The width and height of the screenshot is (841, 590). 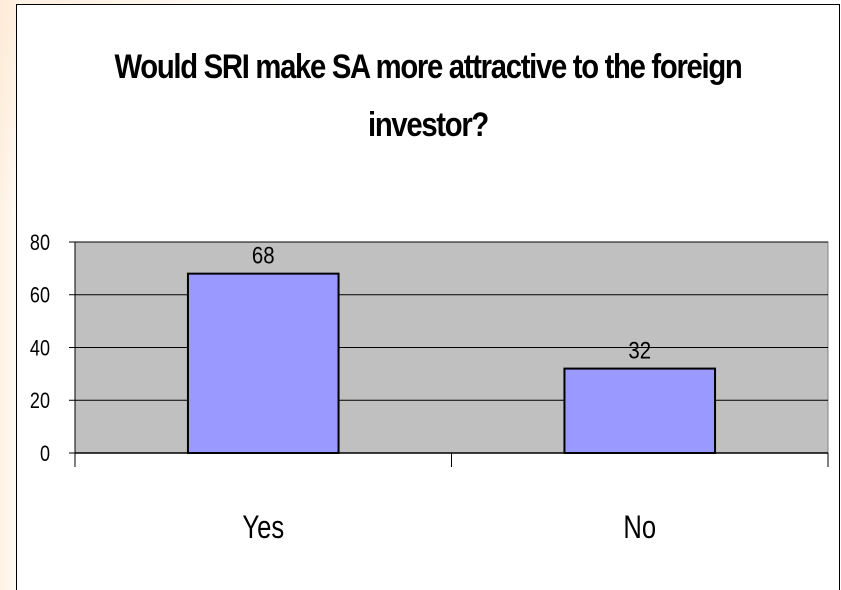 I want to click on y-tick-label: 40, so click(x=40, y=349).